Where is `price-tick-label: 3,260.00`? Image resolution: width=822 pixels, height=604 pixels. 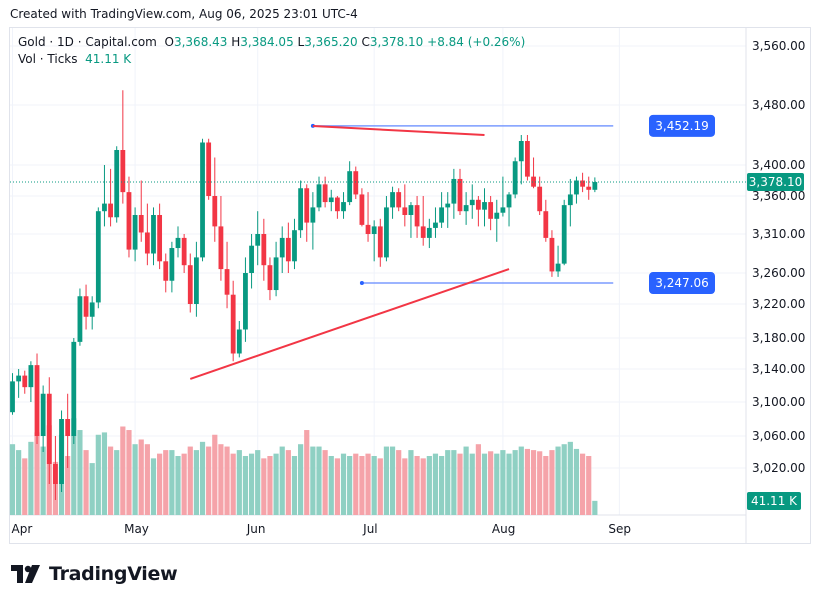 price-tick-label: 3,260.00 is located at coordinates (778, 273).